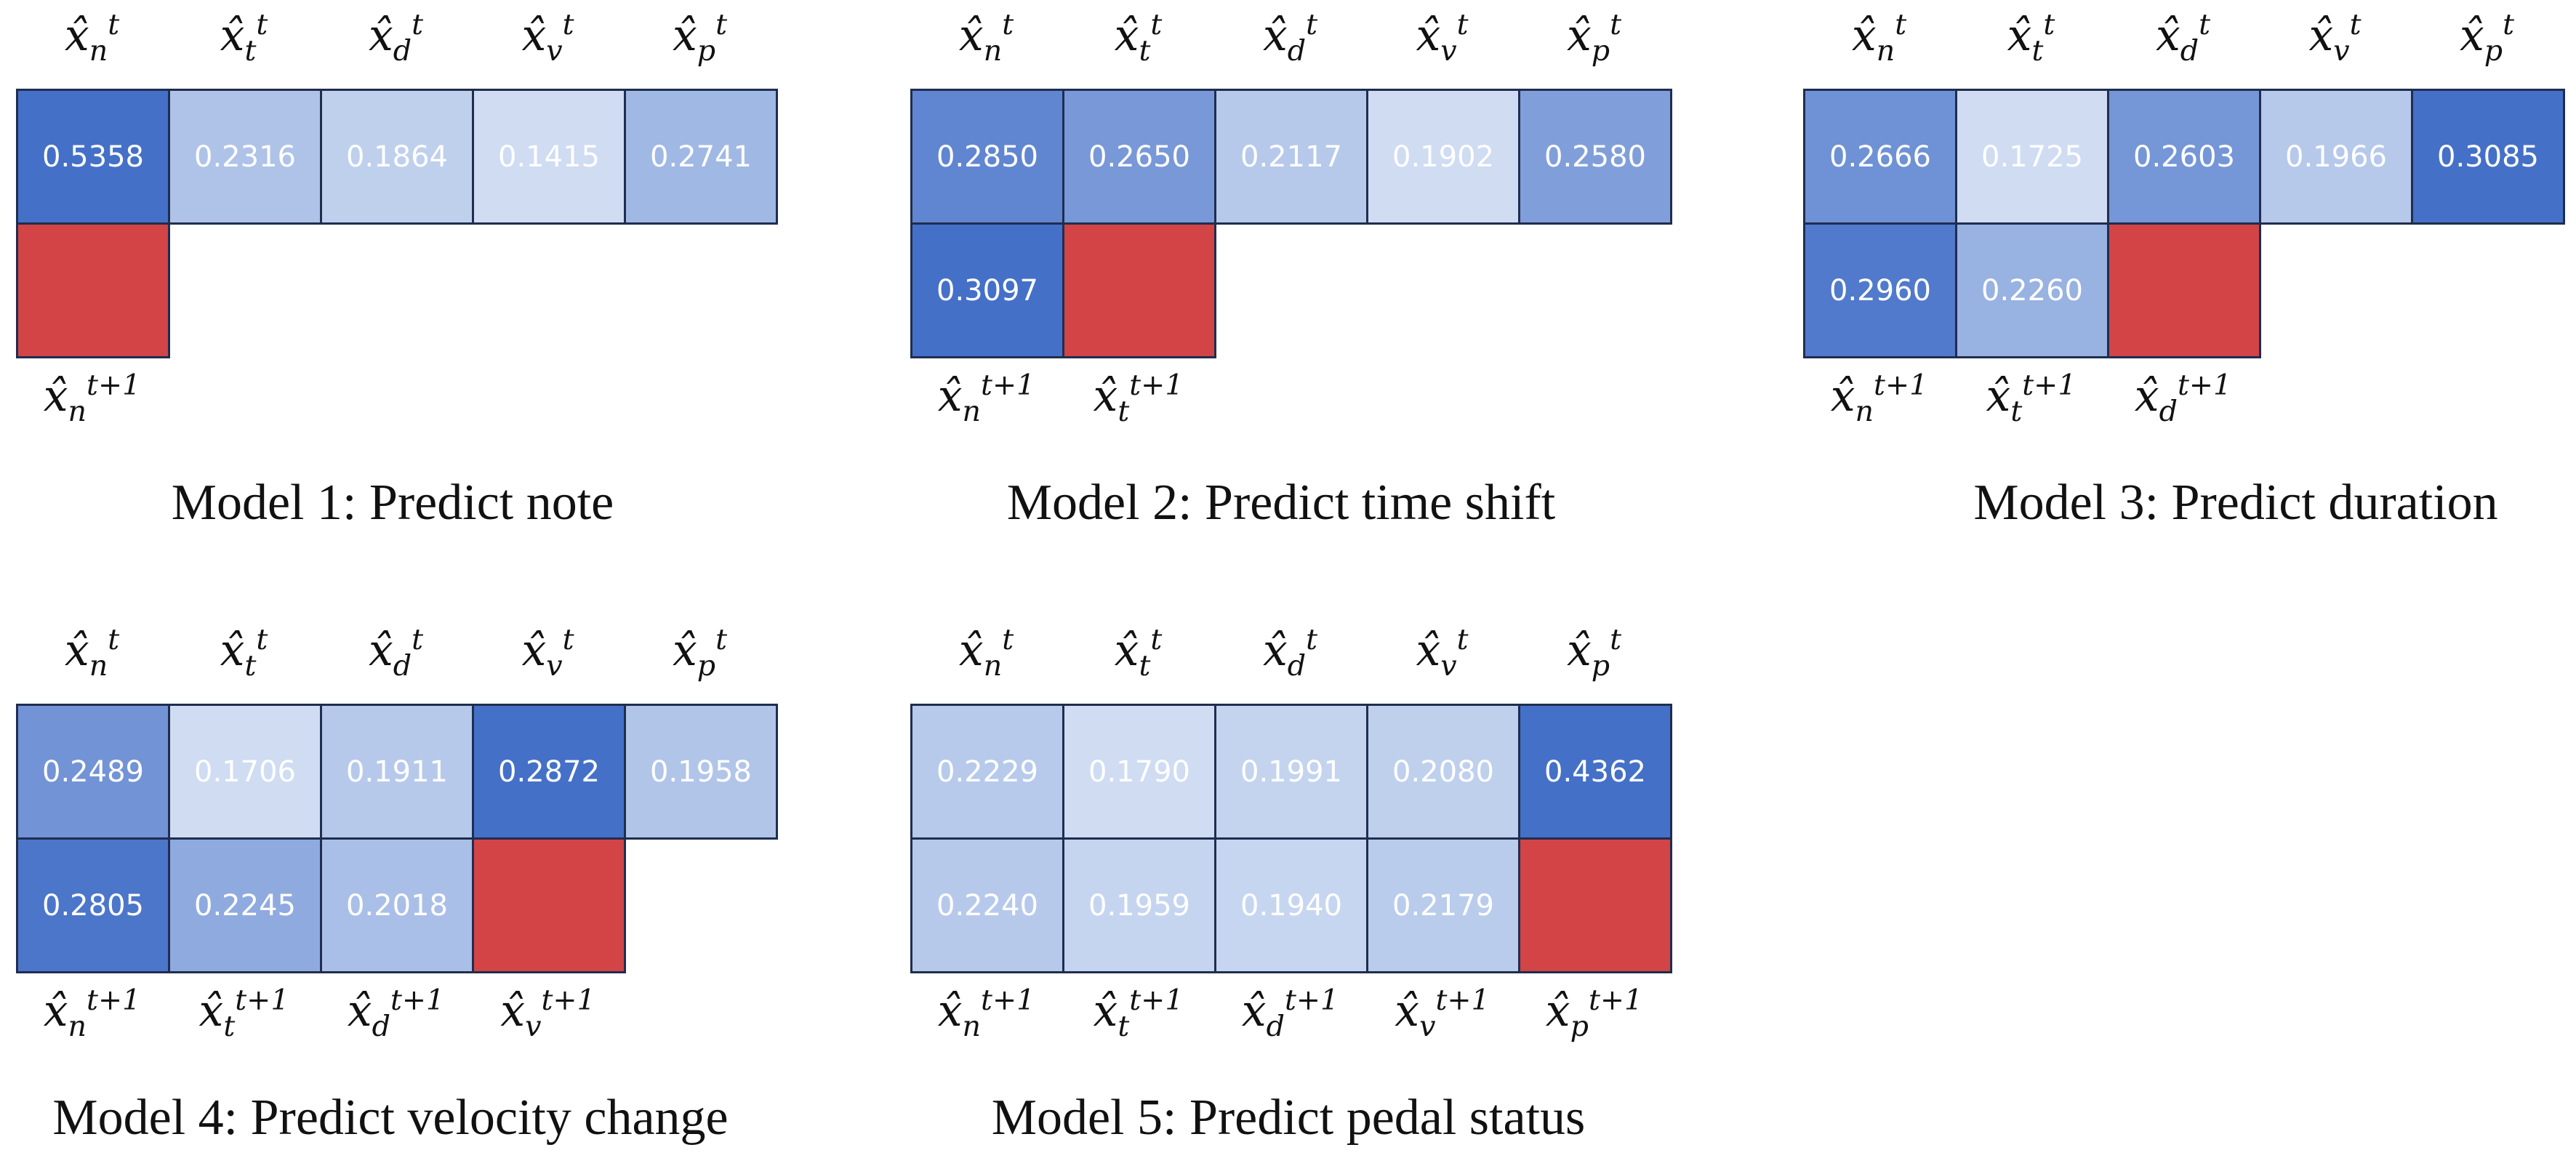 Image resolution: width=2576 pixels, height=1174 pixels. What do you see at coordinates (1594, 1013) in the screenshot?
I see `column-footer-label: x̂pt+1` at bounding box center [1594, 1013].